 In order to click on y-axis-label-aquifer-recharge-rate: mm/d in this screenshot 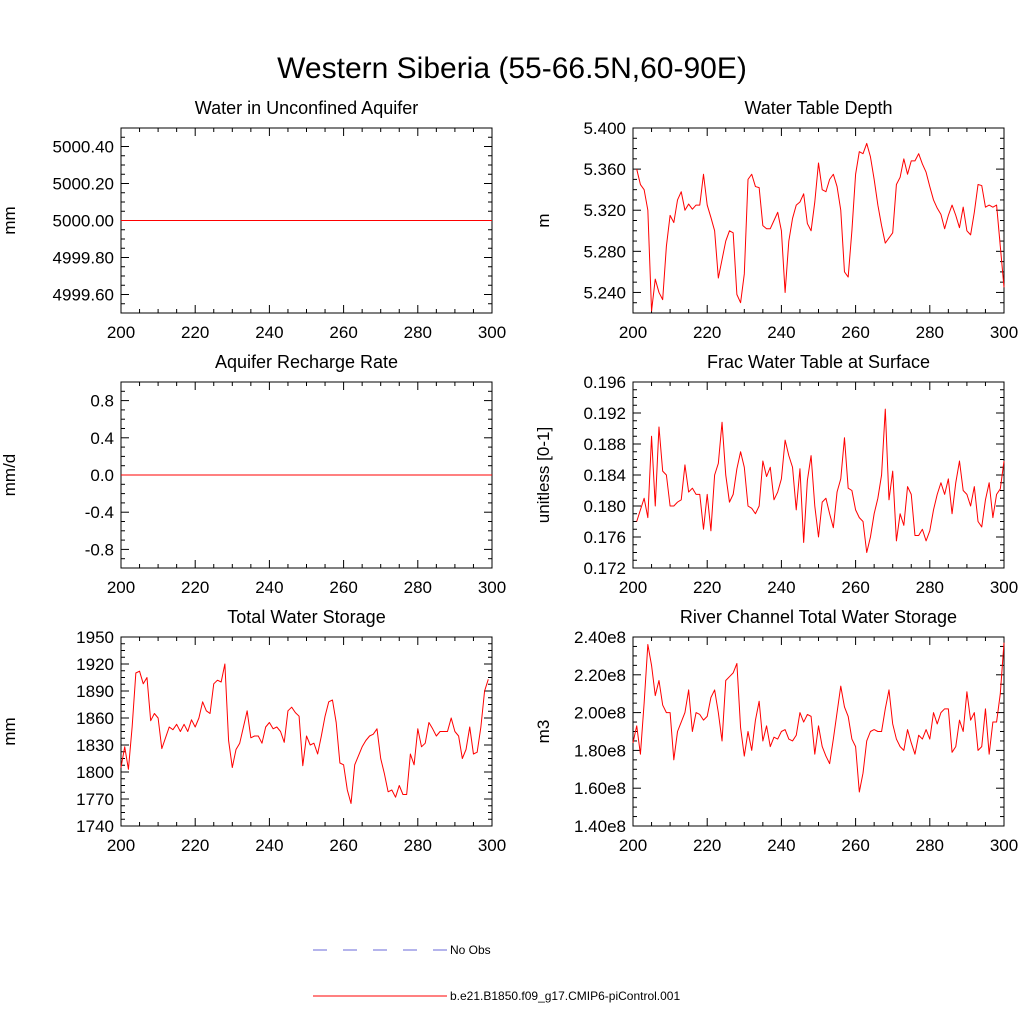, I will do `click(9, 475)`.